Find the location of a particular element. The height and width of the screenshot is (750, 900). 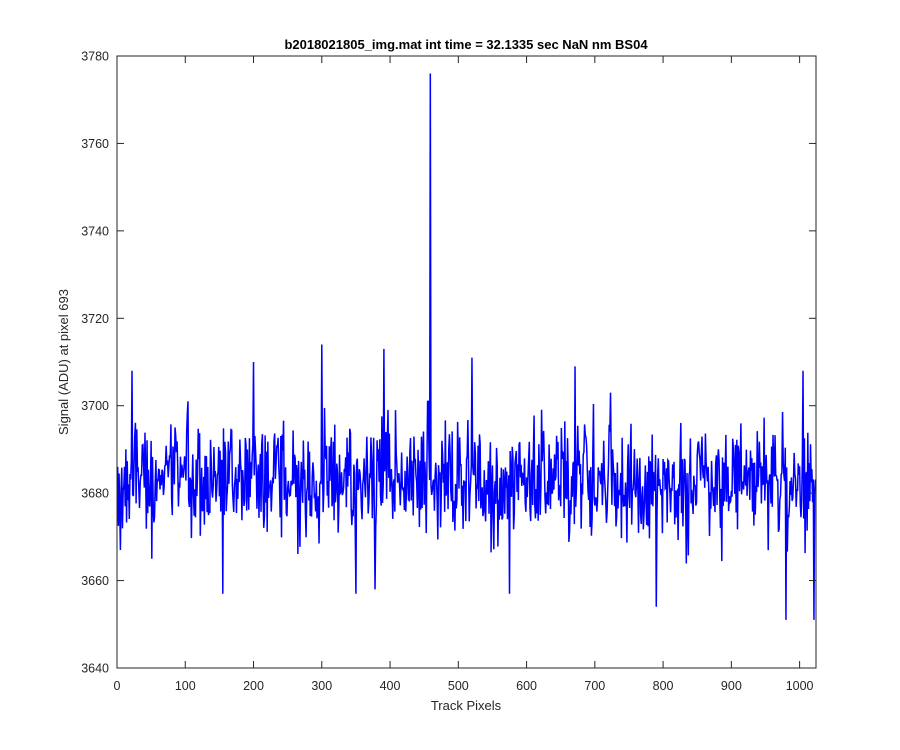

x-tick-label: 1000 is located at coordinates (800, 686).